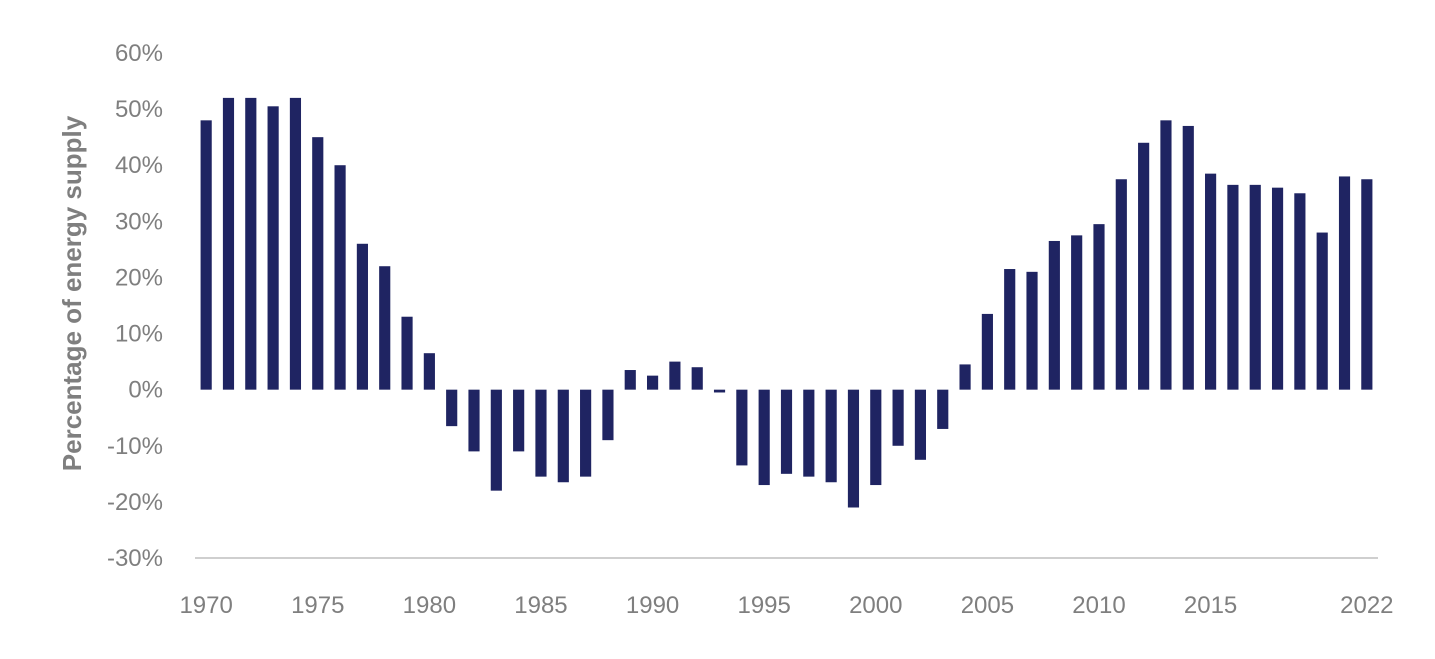  What do you see at coordinates (1366, 605) in the screenshot?
I see `x-tick-label: 2022` at bounding box center [1366, 605].